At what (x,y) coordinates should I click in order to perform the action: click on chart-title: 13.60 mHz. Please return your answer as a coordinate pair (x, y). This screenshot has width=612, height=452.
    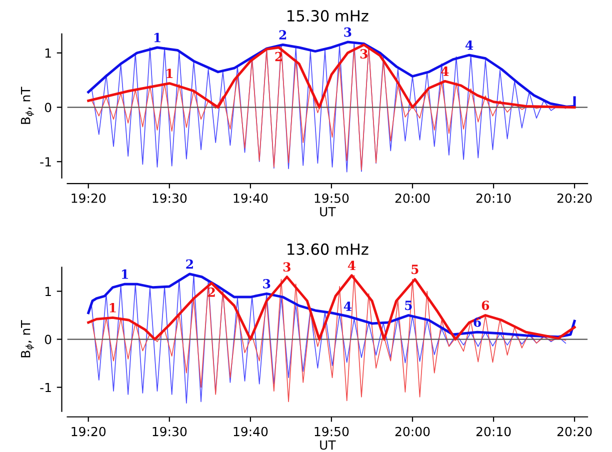
    Looking at the image, I should click on (328, 249).